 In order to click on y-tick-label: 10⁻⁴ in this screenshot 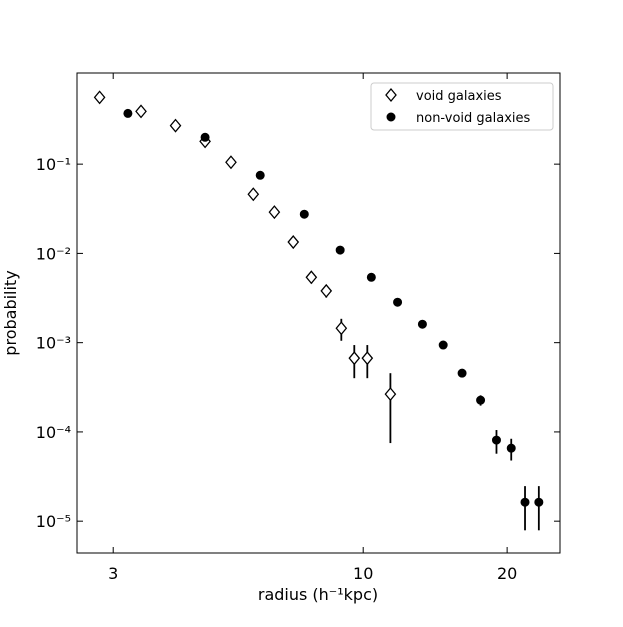, I will do `click(53, 432)`.